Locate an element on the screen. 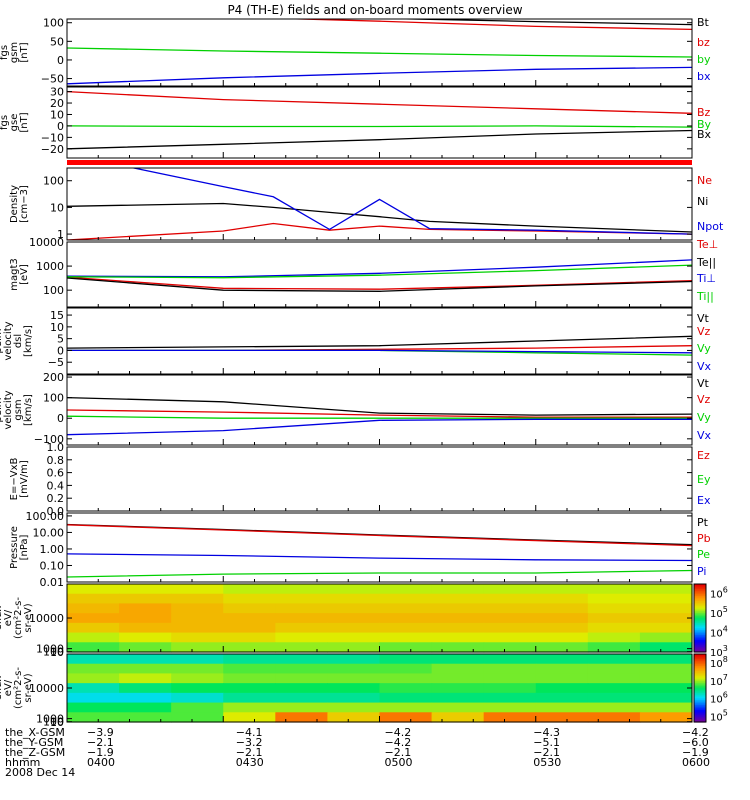 This screenshot has height=800, width=750. series-line-pb is located at coordinates (379, 535).